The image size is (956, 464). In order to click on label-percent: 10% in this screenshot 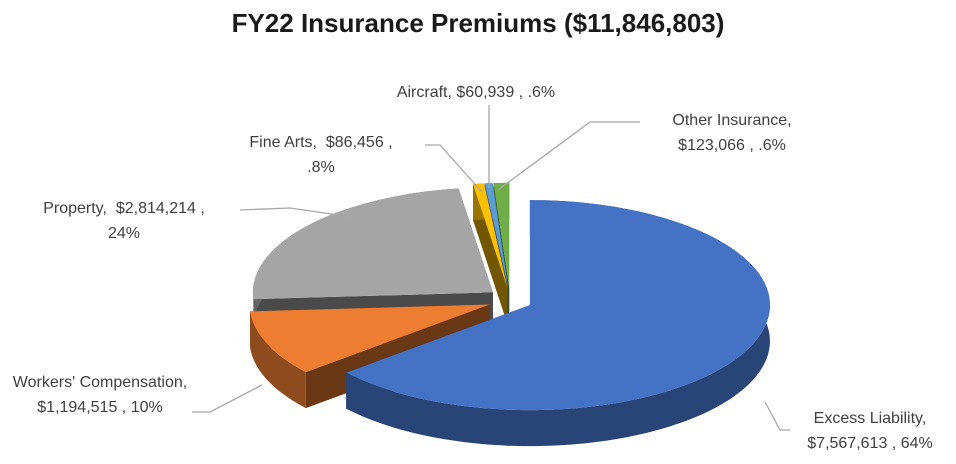, I will do `click(146, 407)`.